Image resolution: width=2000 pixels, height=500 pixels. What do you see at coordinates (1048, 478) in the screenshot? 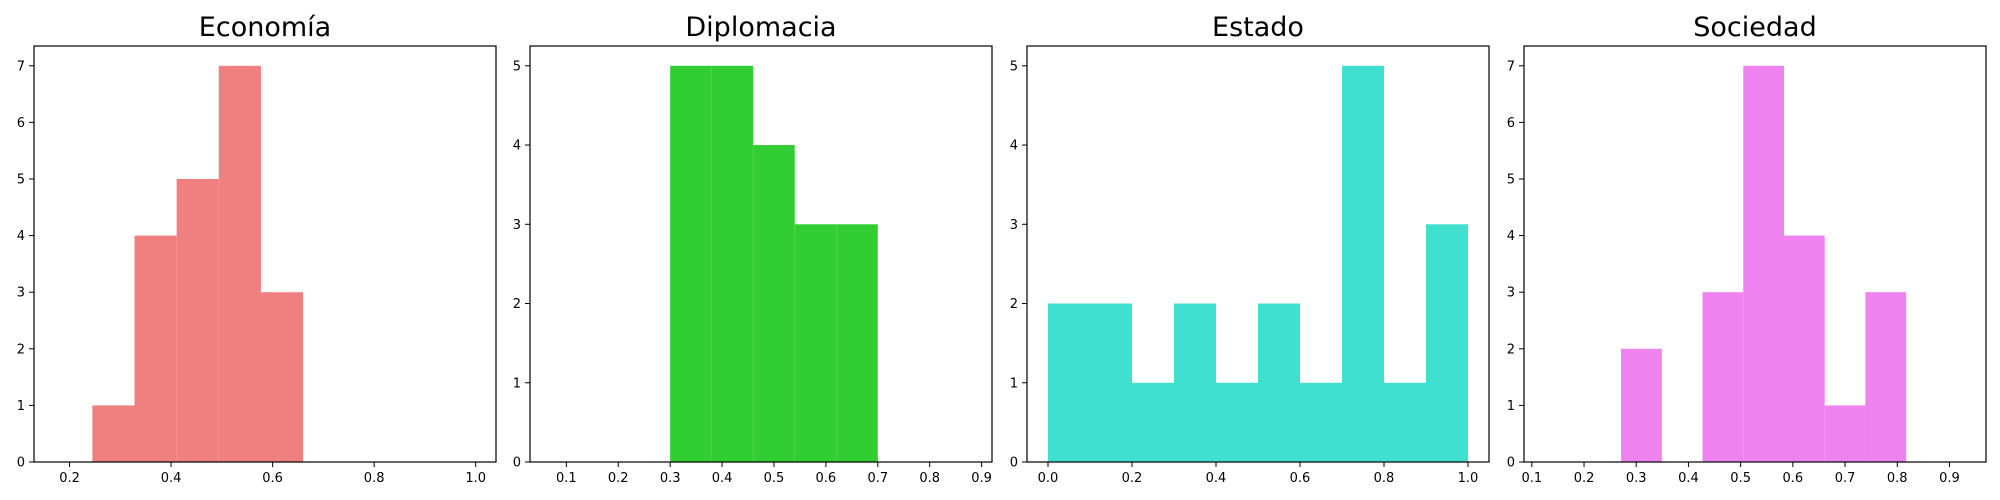
I see `x-tick-label: 0.0` at bounding box center [1048, 478].